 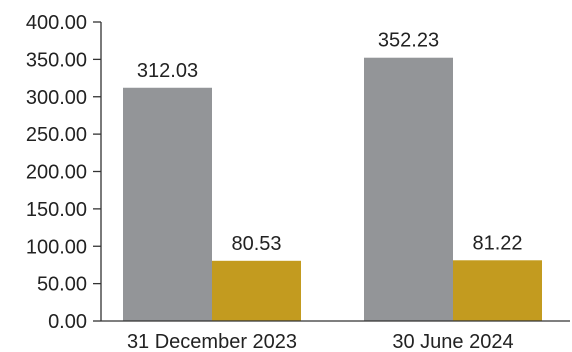 What do you see at coordinates (212, 341) in the screenshot?
I see `x-category-label: 31 December 2023` at bounding box center [212, 341].